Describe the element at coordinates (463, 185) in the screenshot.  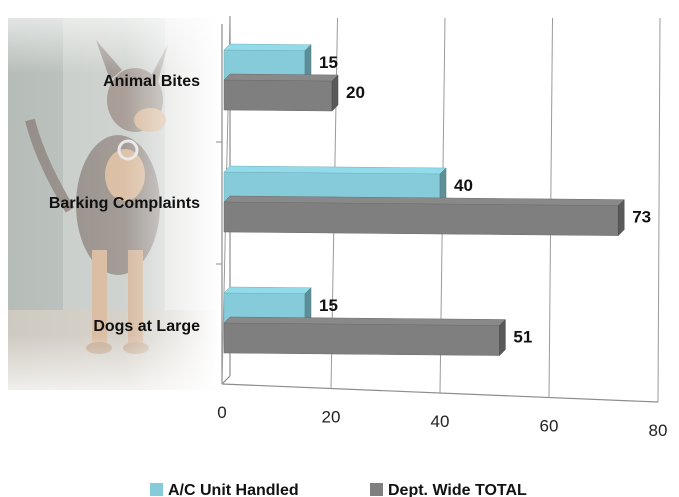
I see `data-label: 40` at that location.